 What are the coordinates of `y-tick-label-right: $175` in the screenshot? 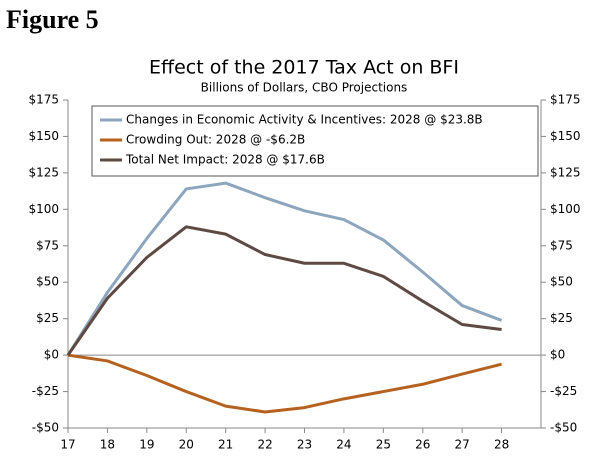 It's located at (565, 100).